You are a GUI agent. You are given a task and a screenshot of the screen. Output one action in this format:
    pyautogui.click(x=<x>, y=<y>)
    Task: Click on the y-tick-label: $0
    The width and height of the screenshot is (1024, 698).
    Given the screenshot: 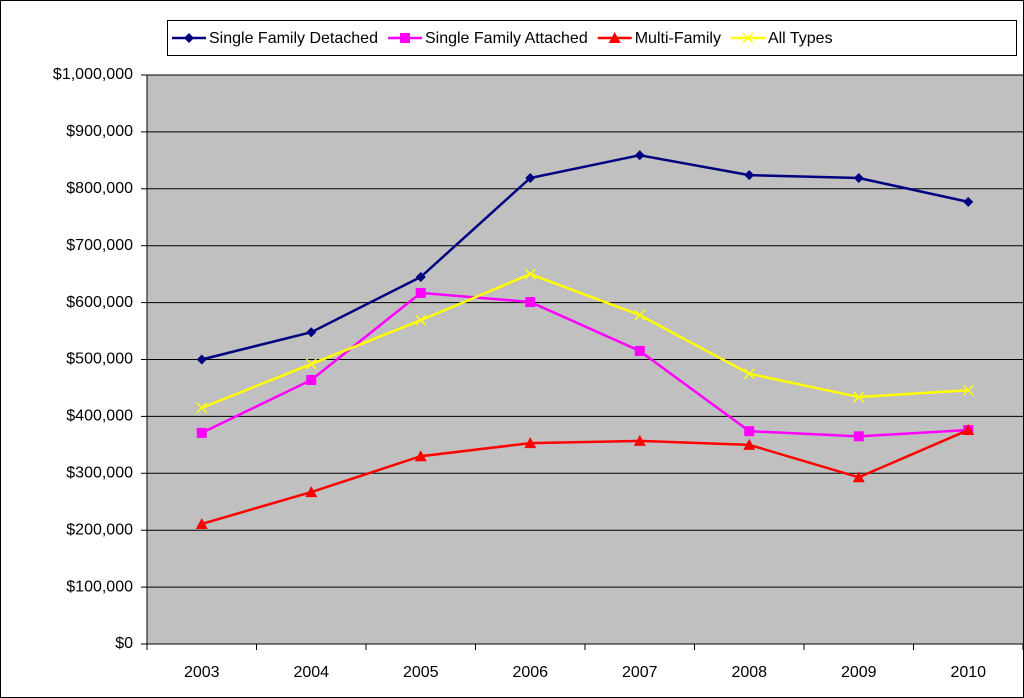 What is the action you would take?
    pyautogui.click(x=124, y=643)
    